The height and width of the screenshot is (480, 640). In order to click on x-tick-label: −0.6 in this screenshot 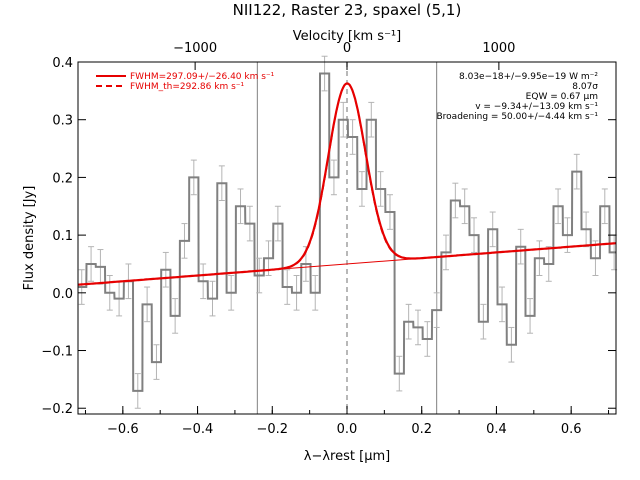, I will do `click(123, 429)`.